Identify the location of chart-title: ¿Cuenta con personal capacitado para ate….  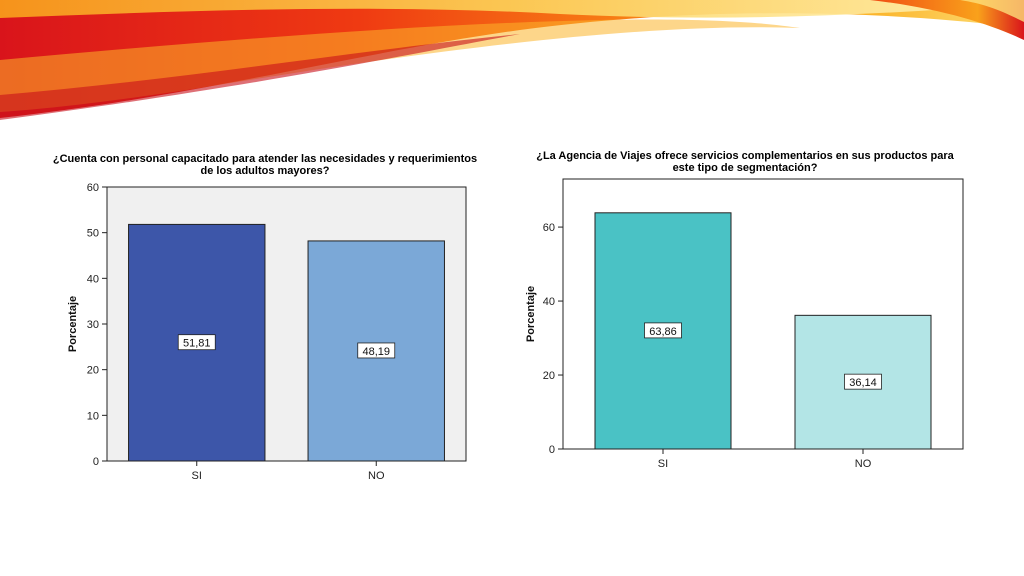
(265, 165).